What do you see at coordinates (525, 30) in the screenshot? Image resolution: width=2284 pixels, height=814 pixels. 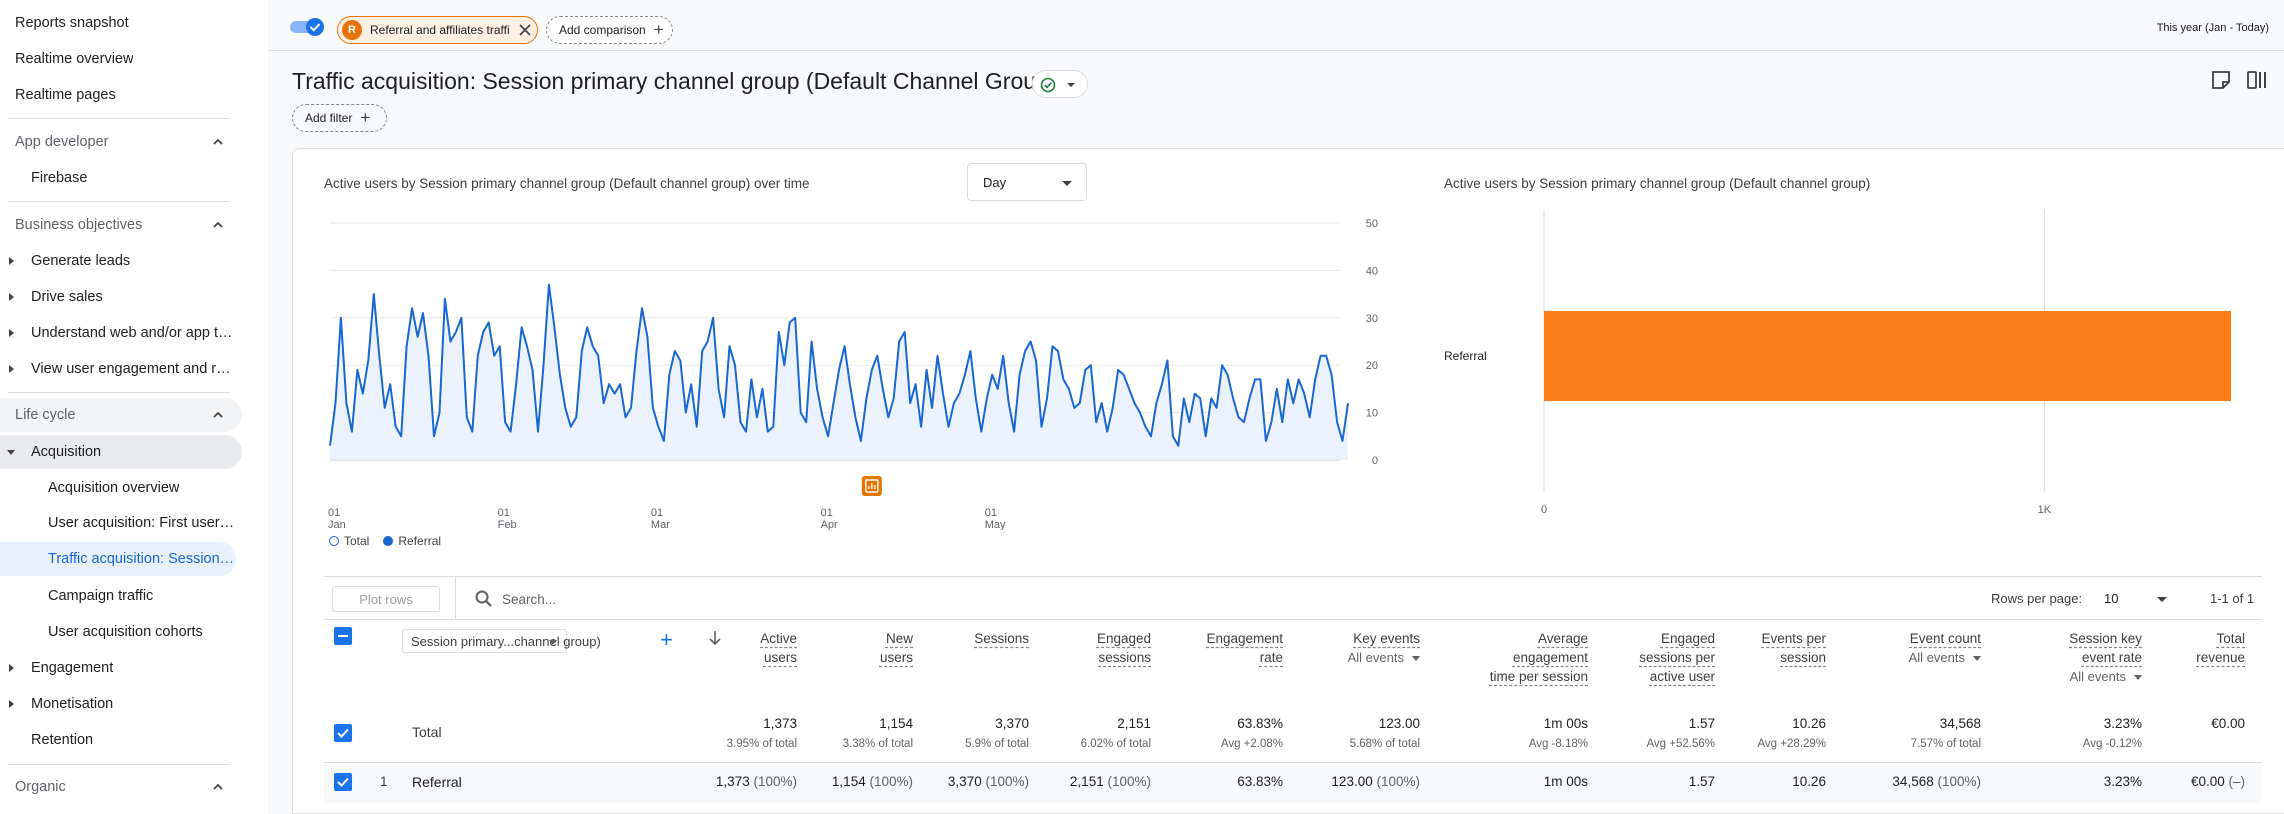 I see `close-icon` at bounding box center [525, 30].